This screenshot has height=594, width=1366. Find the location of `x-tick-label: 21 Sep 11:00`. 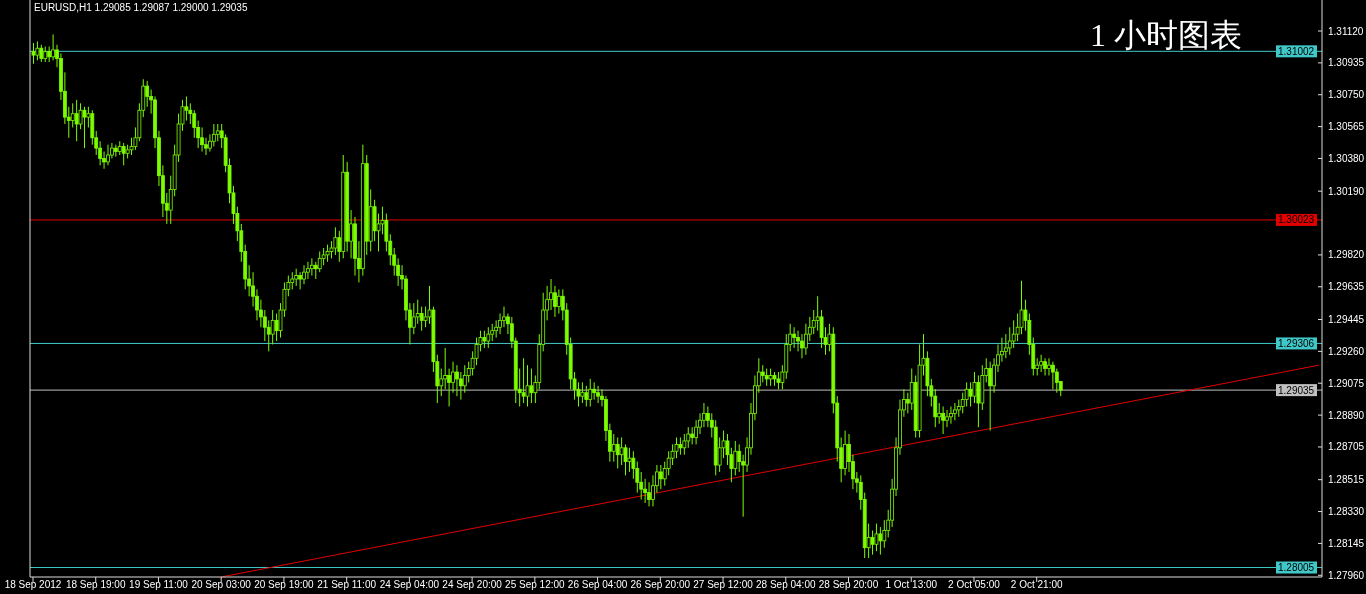

x-tick-label: 21 Sep 11:00 is located at coordinates (347, 584).